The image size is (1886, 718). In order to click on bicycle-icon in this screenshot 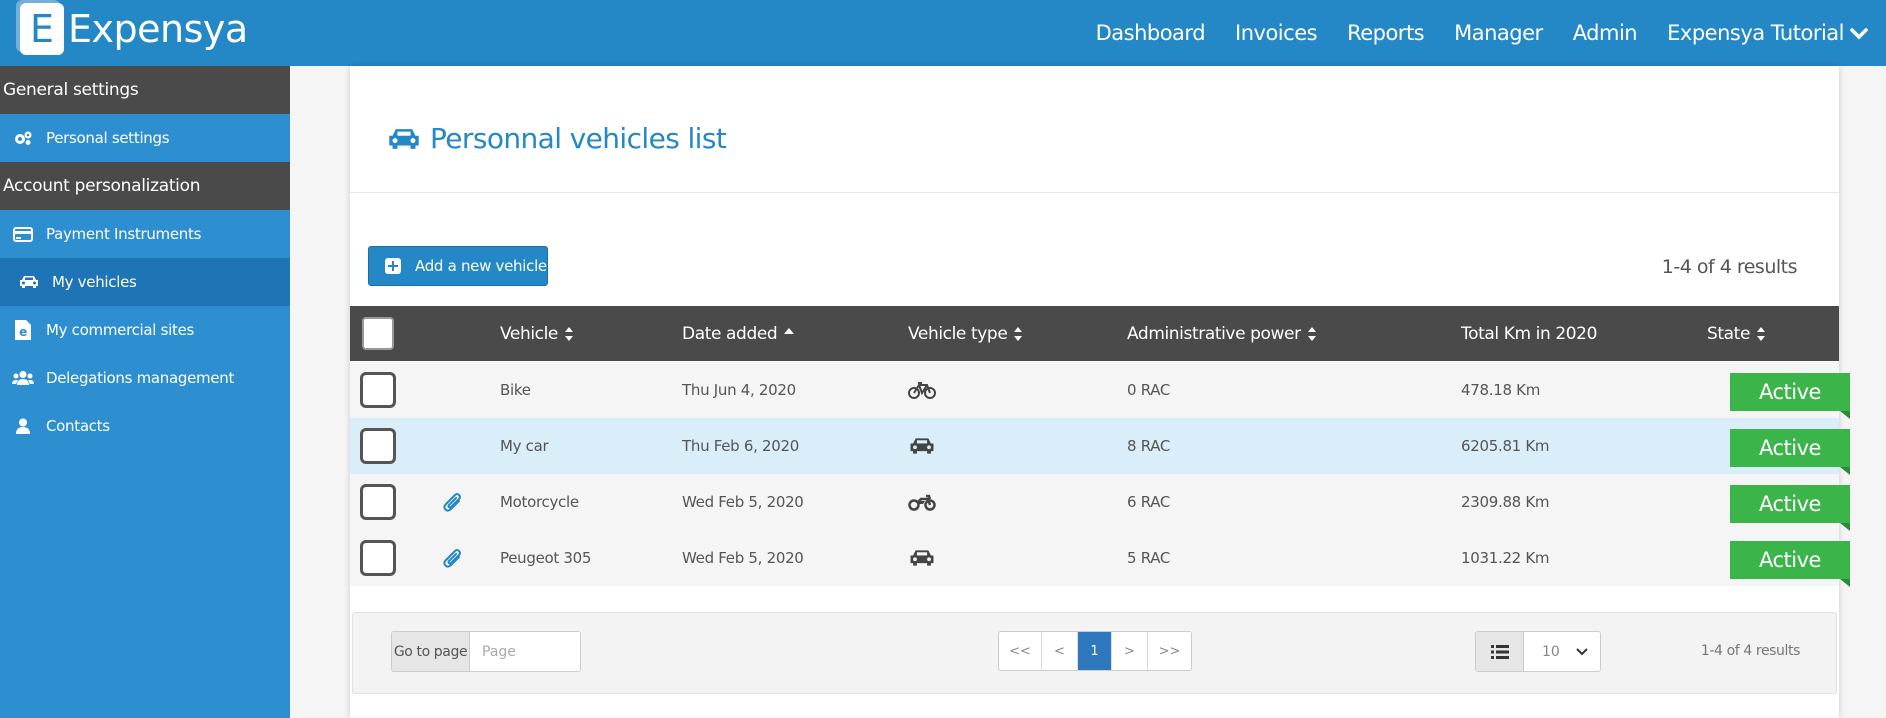, I will do `click(922, 390)`.